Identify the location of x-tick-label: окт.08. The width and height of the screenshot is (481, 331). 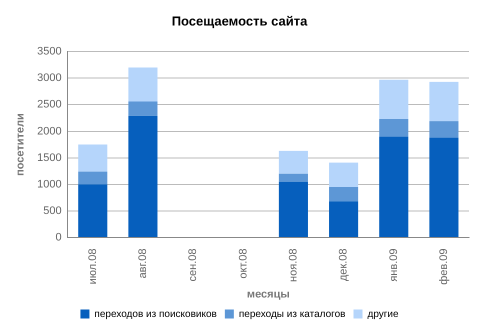
(243, 263).